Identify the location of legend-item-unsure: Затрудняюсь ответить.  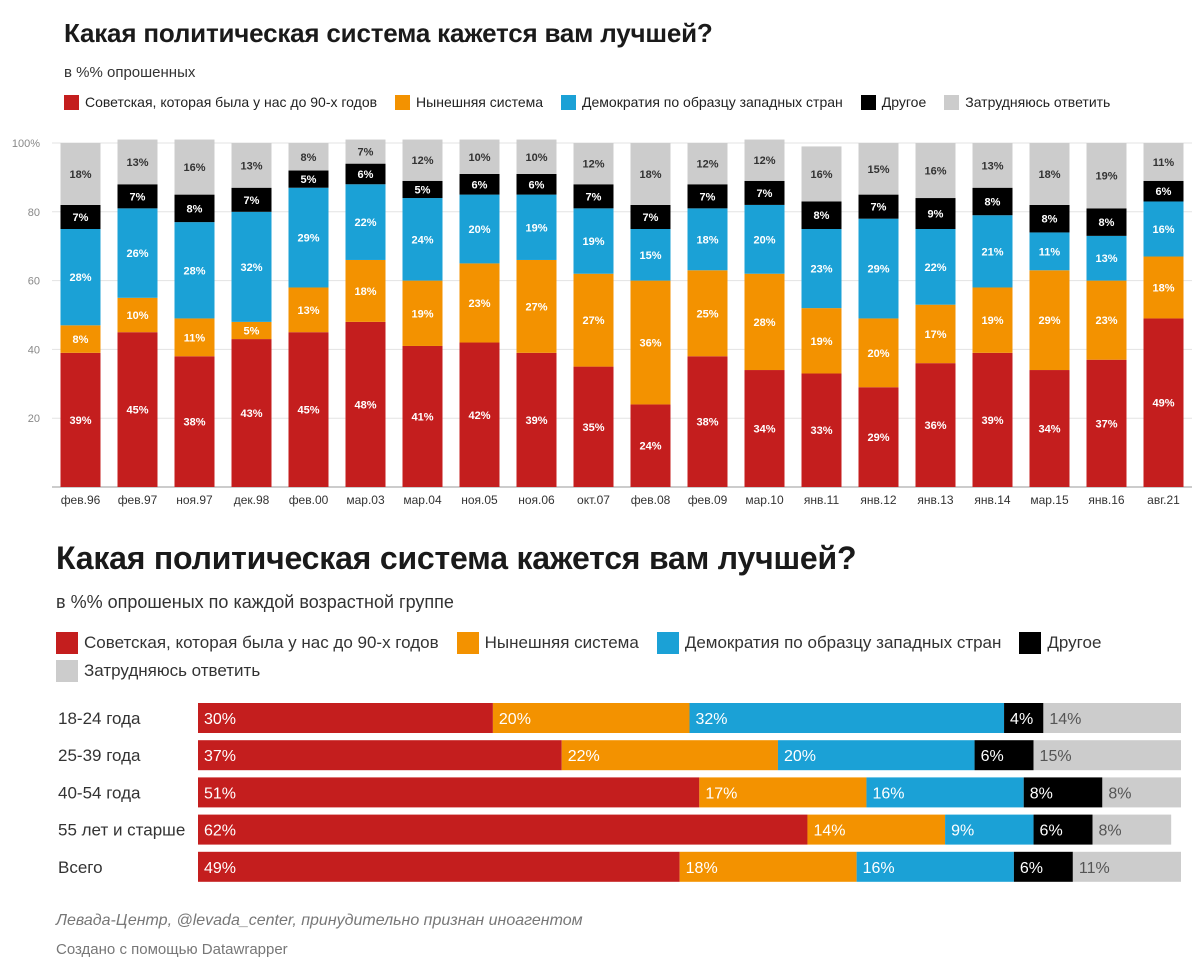
(158, 671).